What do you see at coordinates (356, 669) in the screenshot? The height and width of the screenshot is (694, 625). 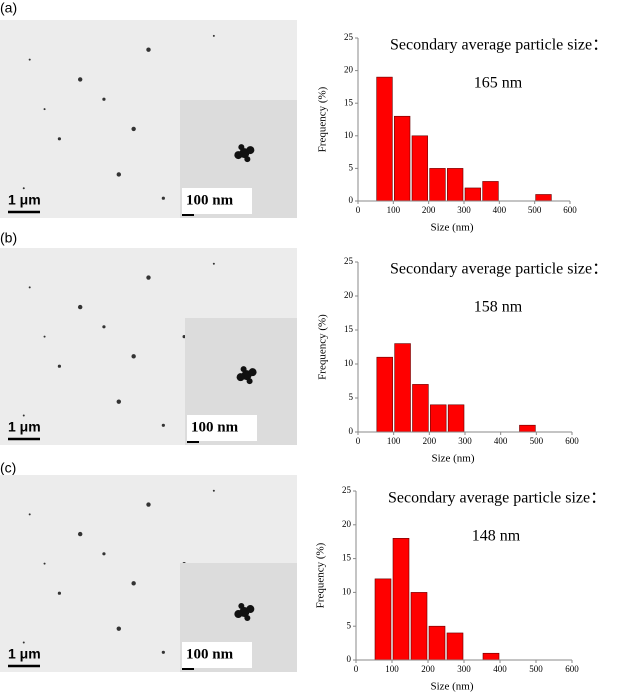 I see `x-tick-label: 0` at bounding box center [356, 669].